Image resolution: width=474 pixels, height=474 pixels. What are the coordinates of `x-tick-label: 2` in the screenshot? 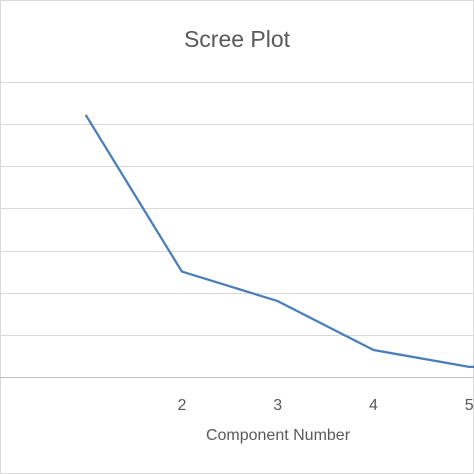 It's located at (181, 405).